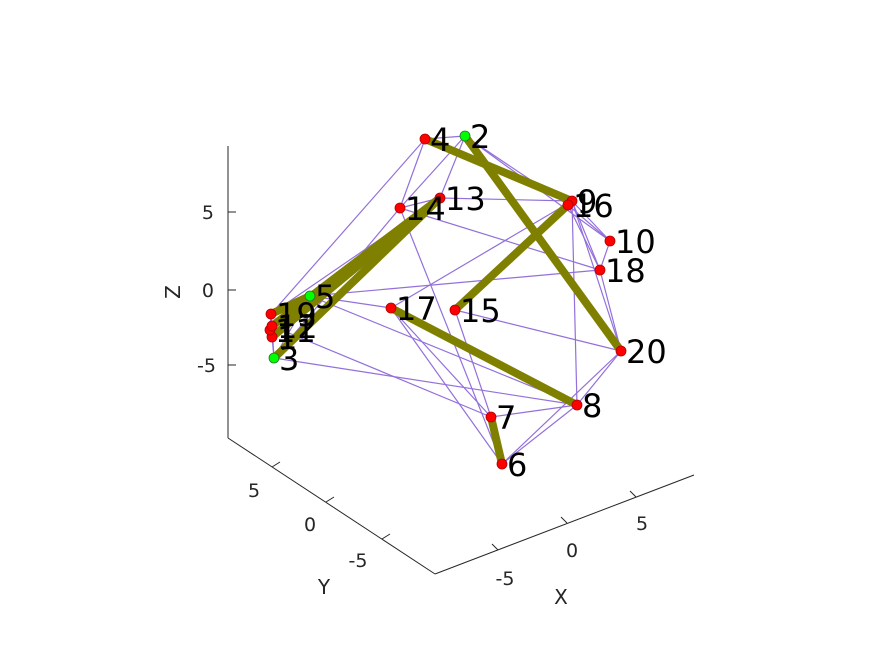  What do you see at coordinates (324, 587) in the screenshot?
I see `y-axis-label: Y` at bounding box center [324, 587].